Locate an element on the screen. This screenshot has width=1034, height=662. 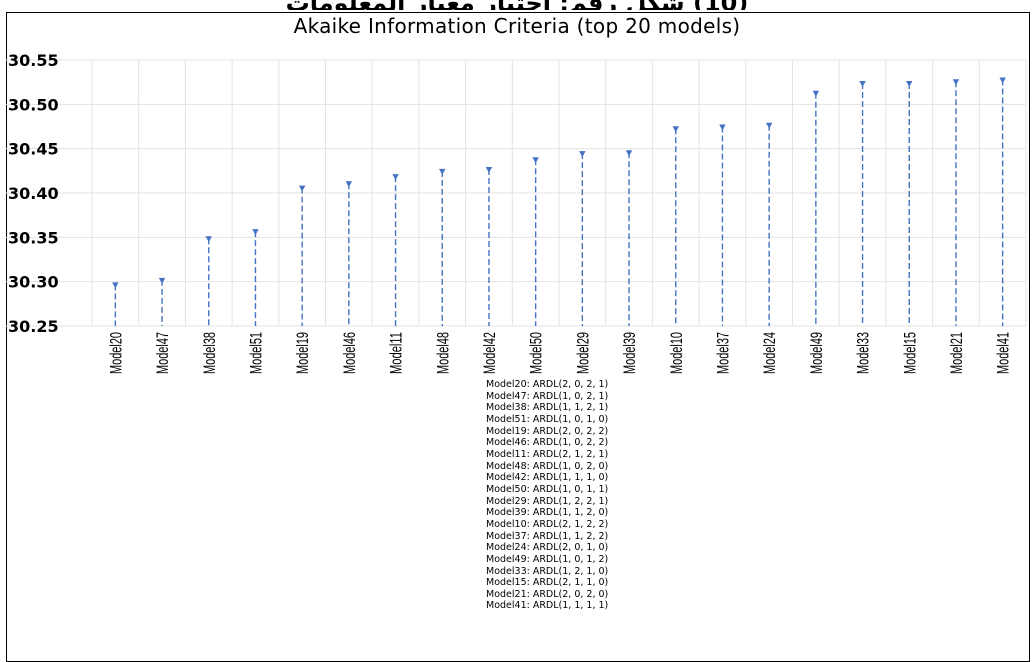
x-tick-label: Model33 is located at coordinates (863, 353).